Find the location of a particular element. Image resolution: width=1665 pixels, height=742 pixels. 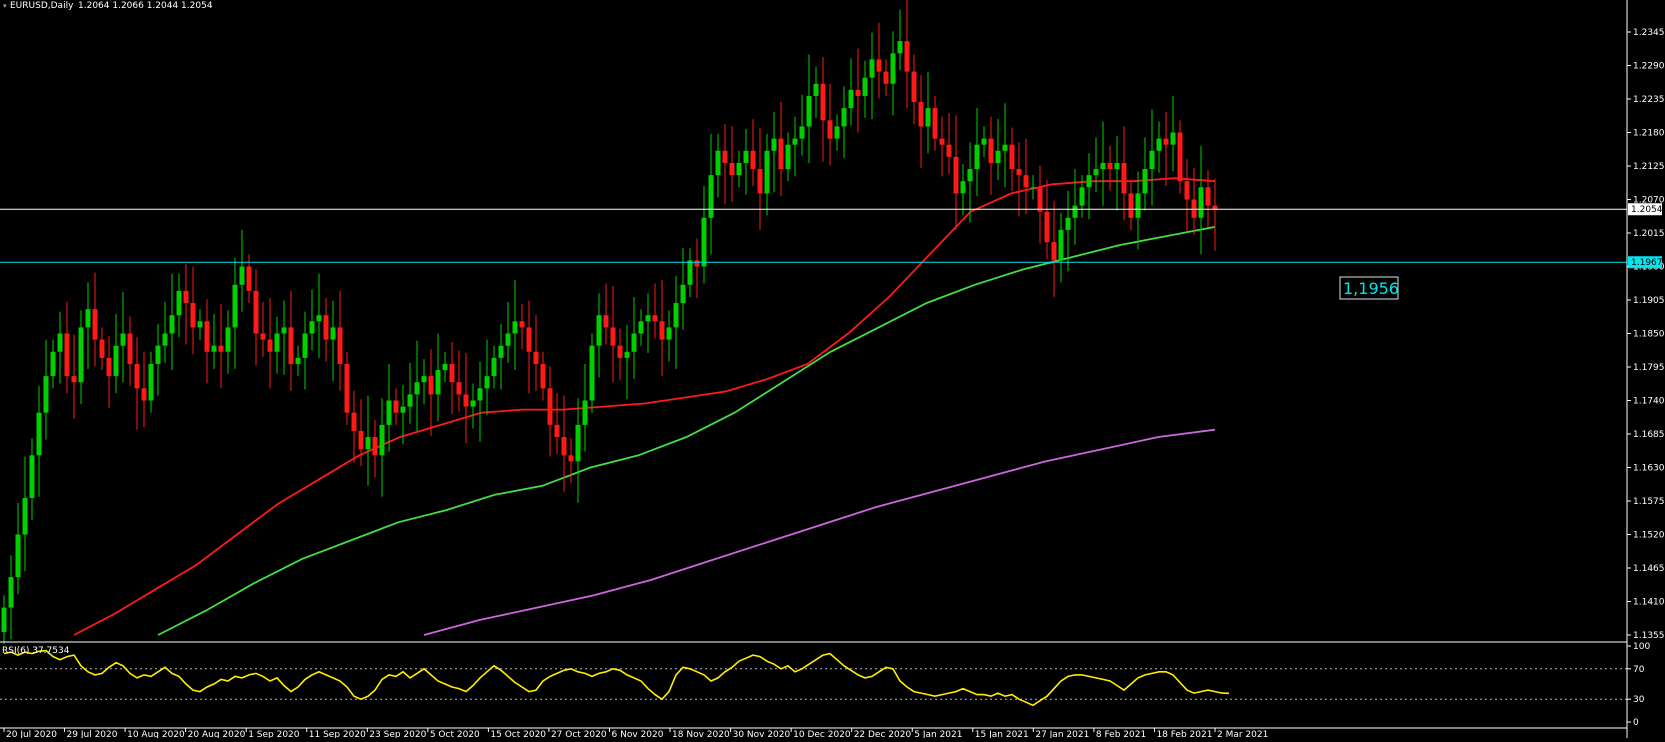

rsi-tick-label: 0 is located at coordinates (1636, 723).